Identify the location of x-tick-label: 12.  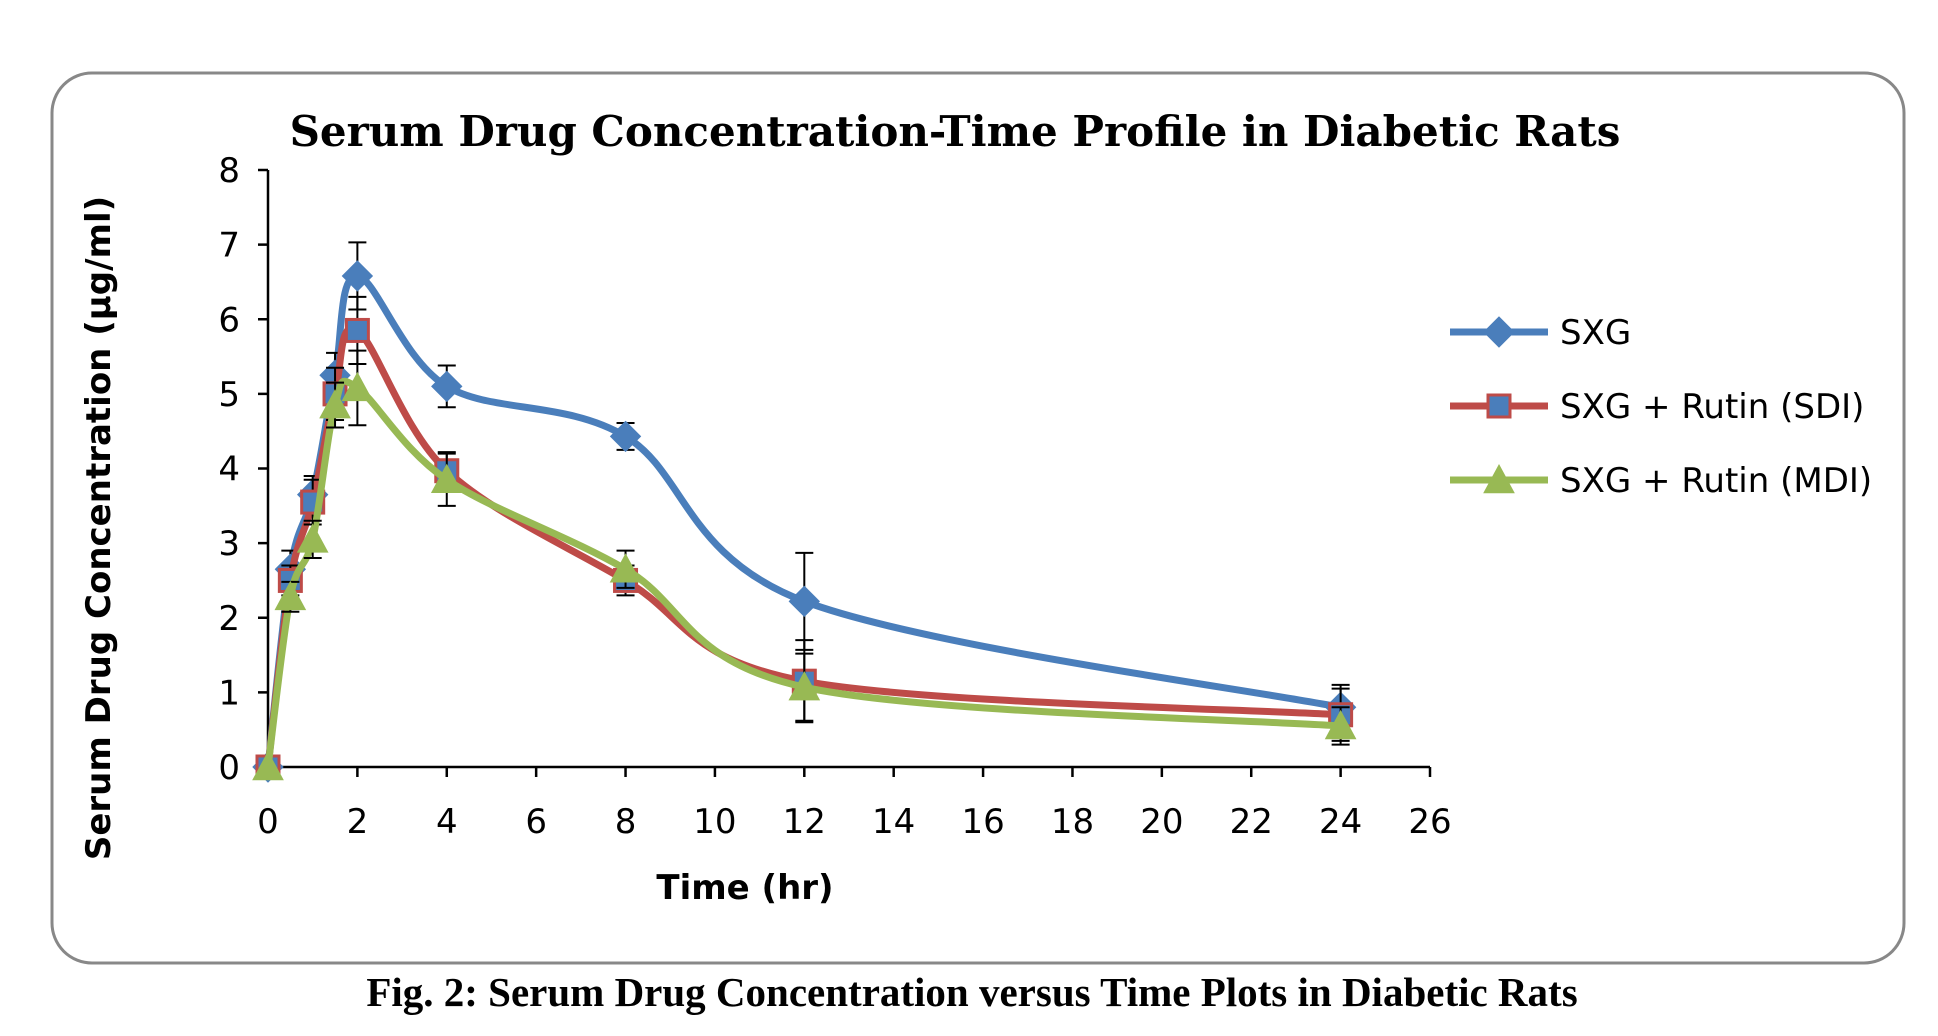
(804, 822).